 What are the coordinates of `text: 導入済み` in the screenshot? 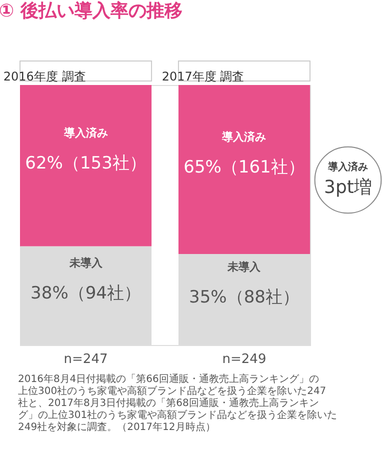 It's located at (244, 137).